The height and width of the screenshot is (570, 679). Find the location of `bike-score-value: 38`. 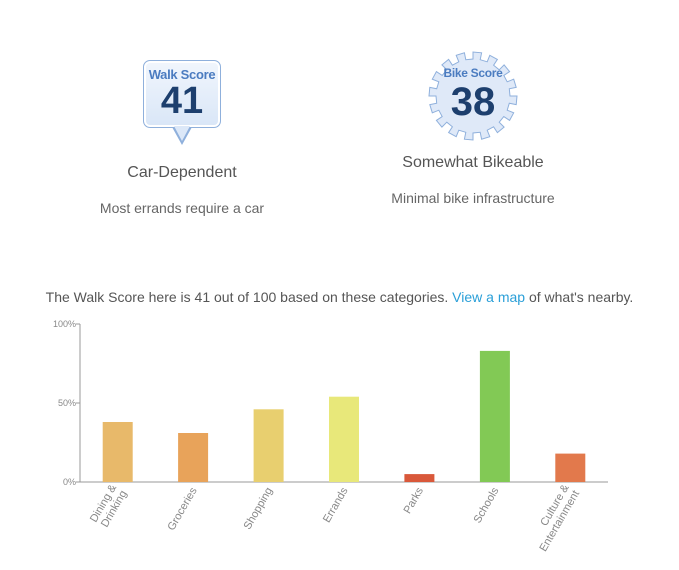

bike-score-value: 38 is located at coordinates (473, 102).